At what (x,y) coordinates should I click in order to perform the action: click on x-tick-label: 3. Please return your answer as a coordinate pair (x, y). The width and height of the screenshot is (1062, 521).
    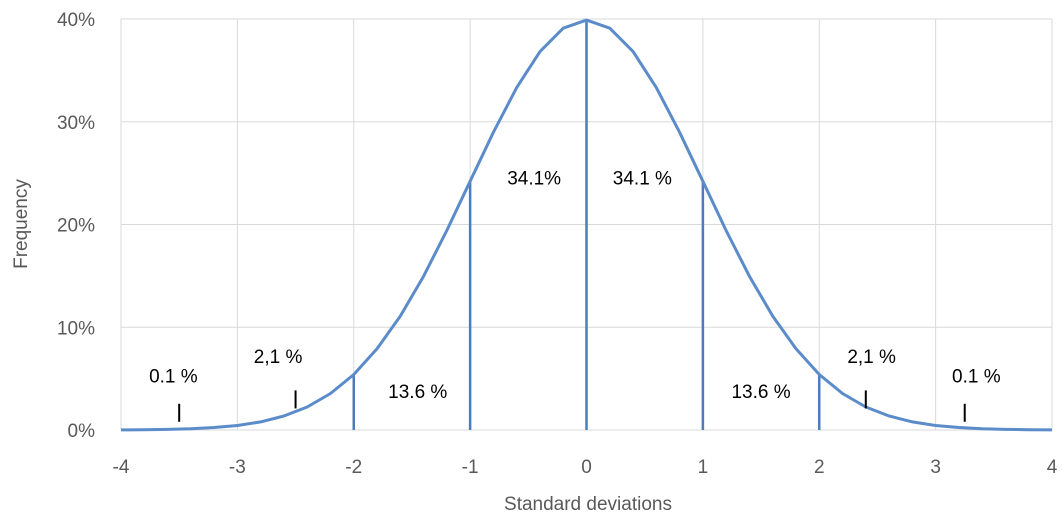
    Looking at the image, I should click on (935, 467).